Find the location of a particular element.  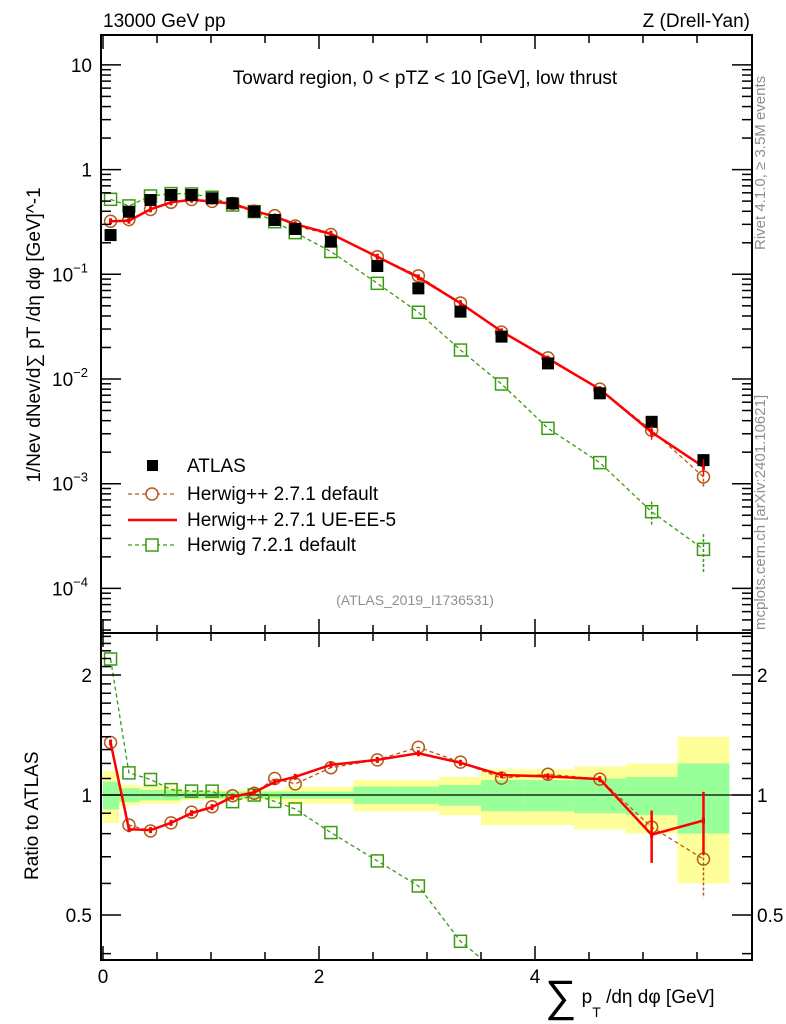

x-tick-label: 2 is located at coordinates (319, 977).